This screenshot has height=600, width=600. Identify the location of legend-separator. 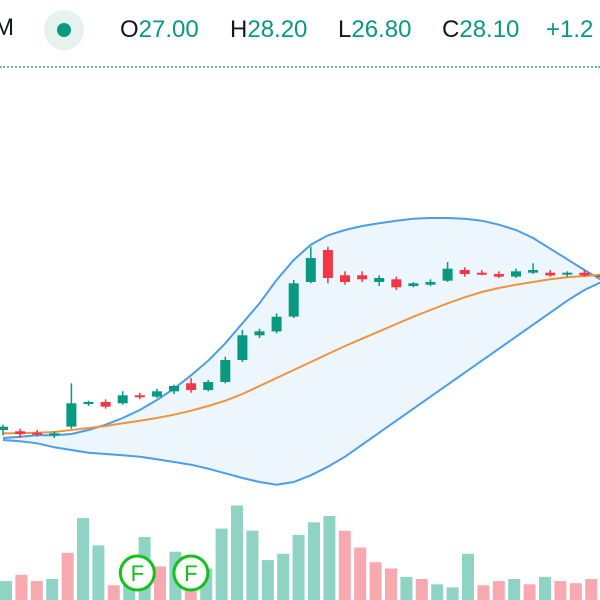
(300, 67).